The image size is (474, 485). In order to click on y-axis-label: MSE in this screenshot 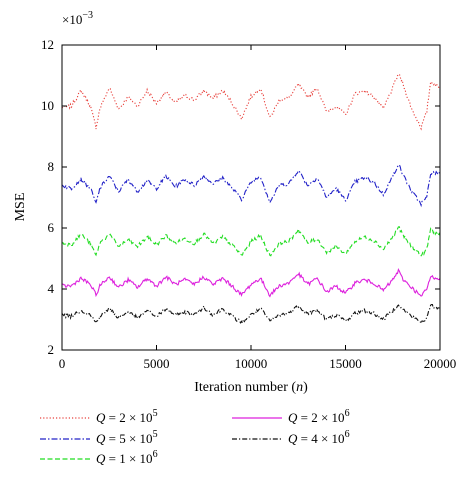, I will do `click(20, 207)`.